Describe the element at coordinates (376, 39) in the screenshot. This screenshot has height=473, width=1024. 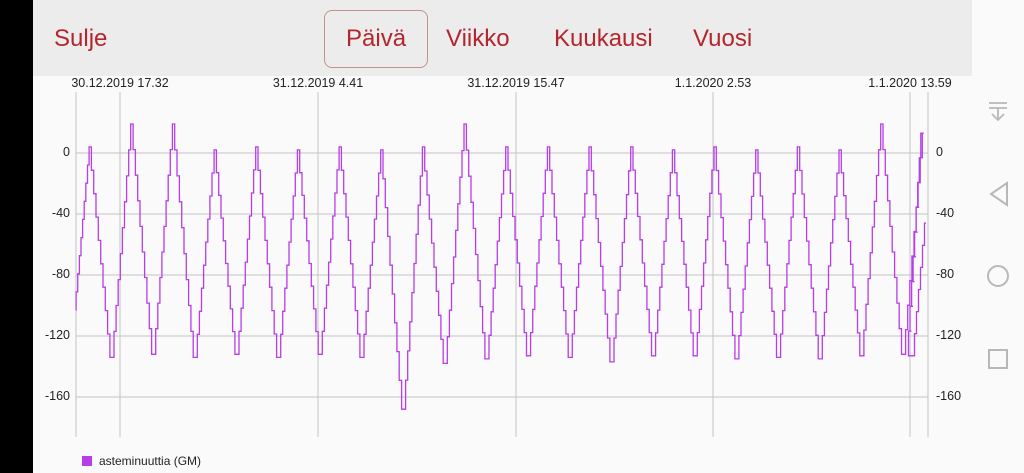
I see `tab-day: Päivä` at that location.